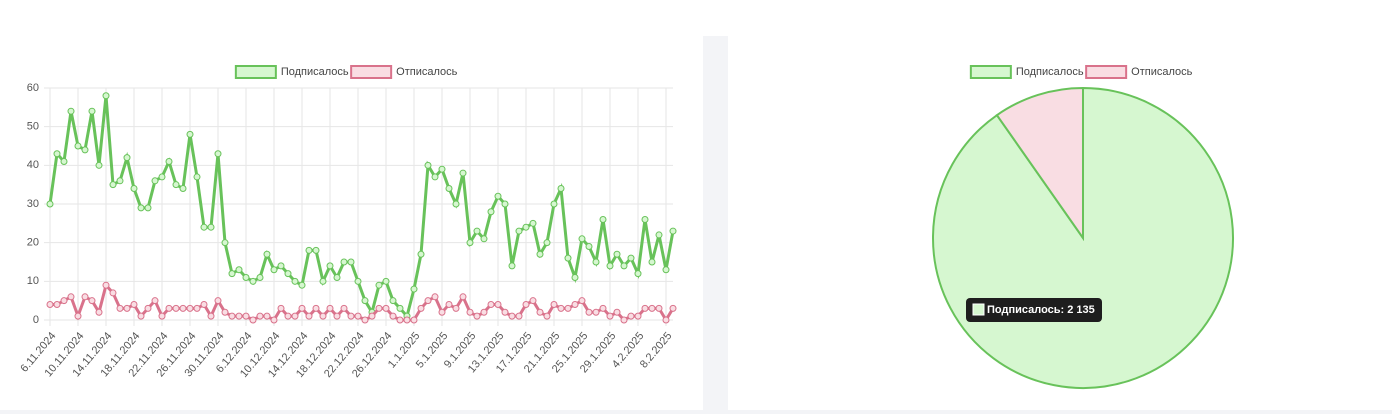  What do you see at coordinates (426, 72) in the screenshot?
I see `legend-label: Отписалось` at bounding box center [426, 72].